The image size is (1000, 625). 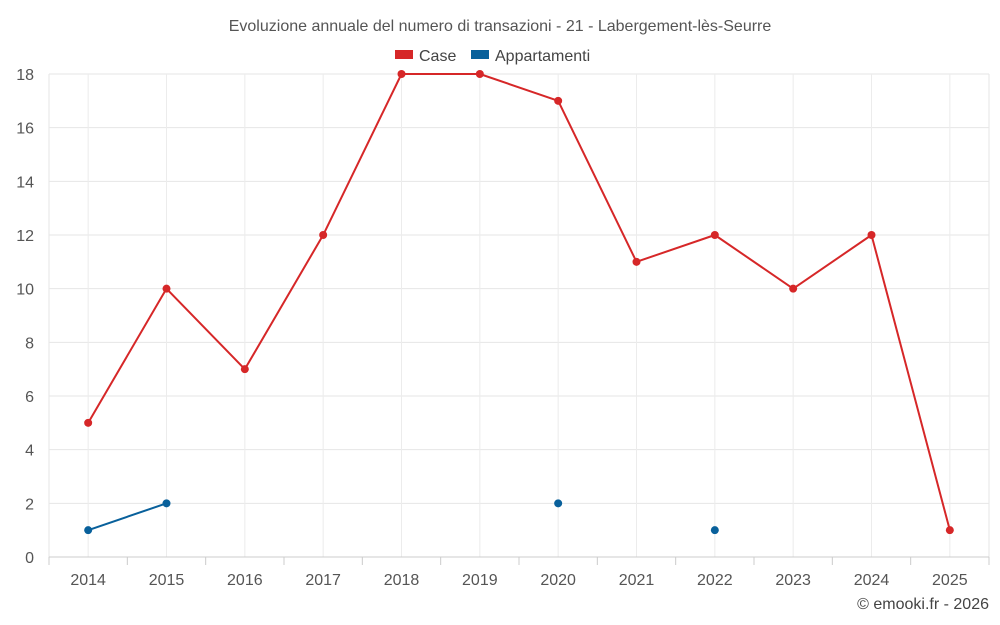 What do you see at coordinates (323, 580) in the screenshot?
I see `x-tick-label: 2017` at bounding box center [323, 580].